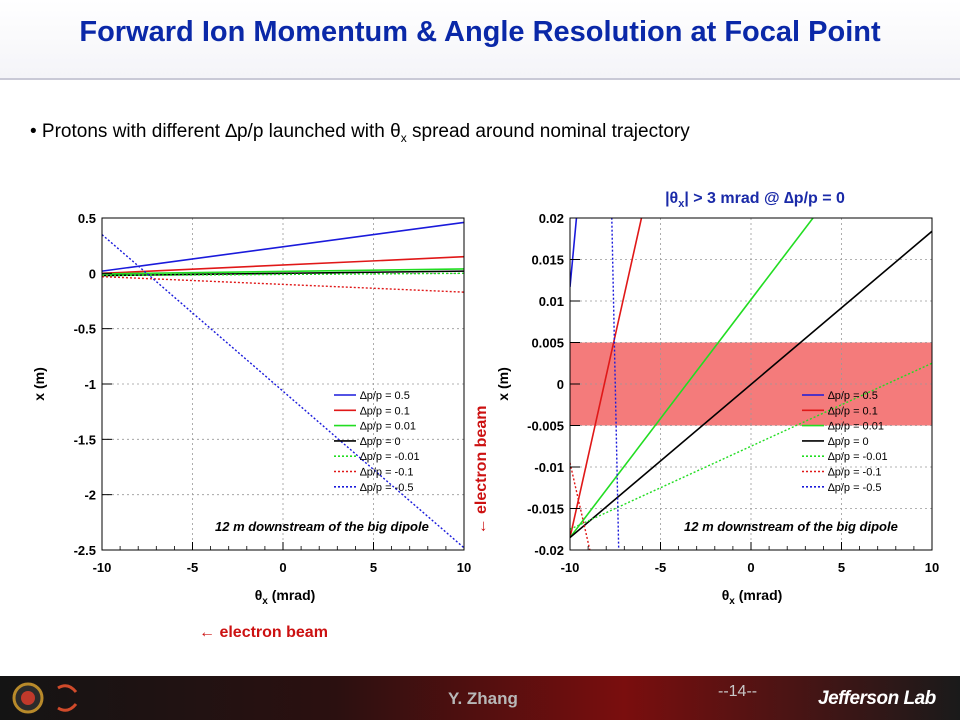 This screenshot has height=720, width=960. Describe the element at coordinates (503, 383) in the screenshot. I see `right-ylabel: x (m)` at that location.